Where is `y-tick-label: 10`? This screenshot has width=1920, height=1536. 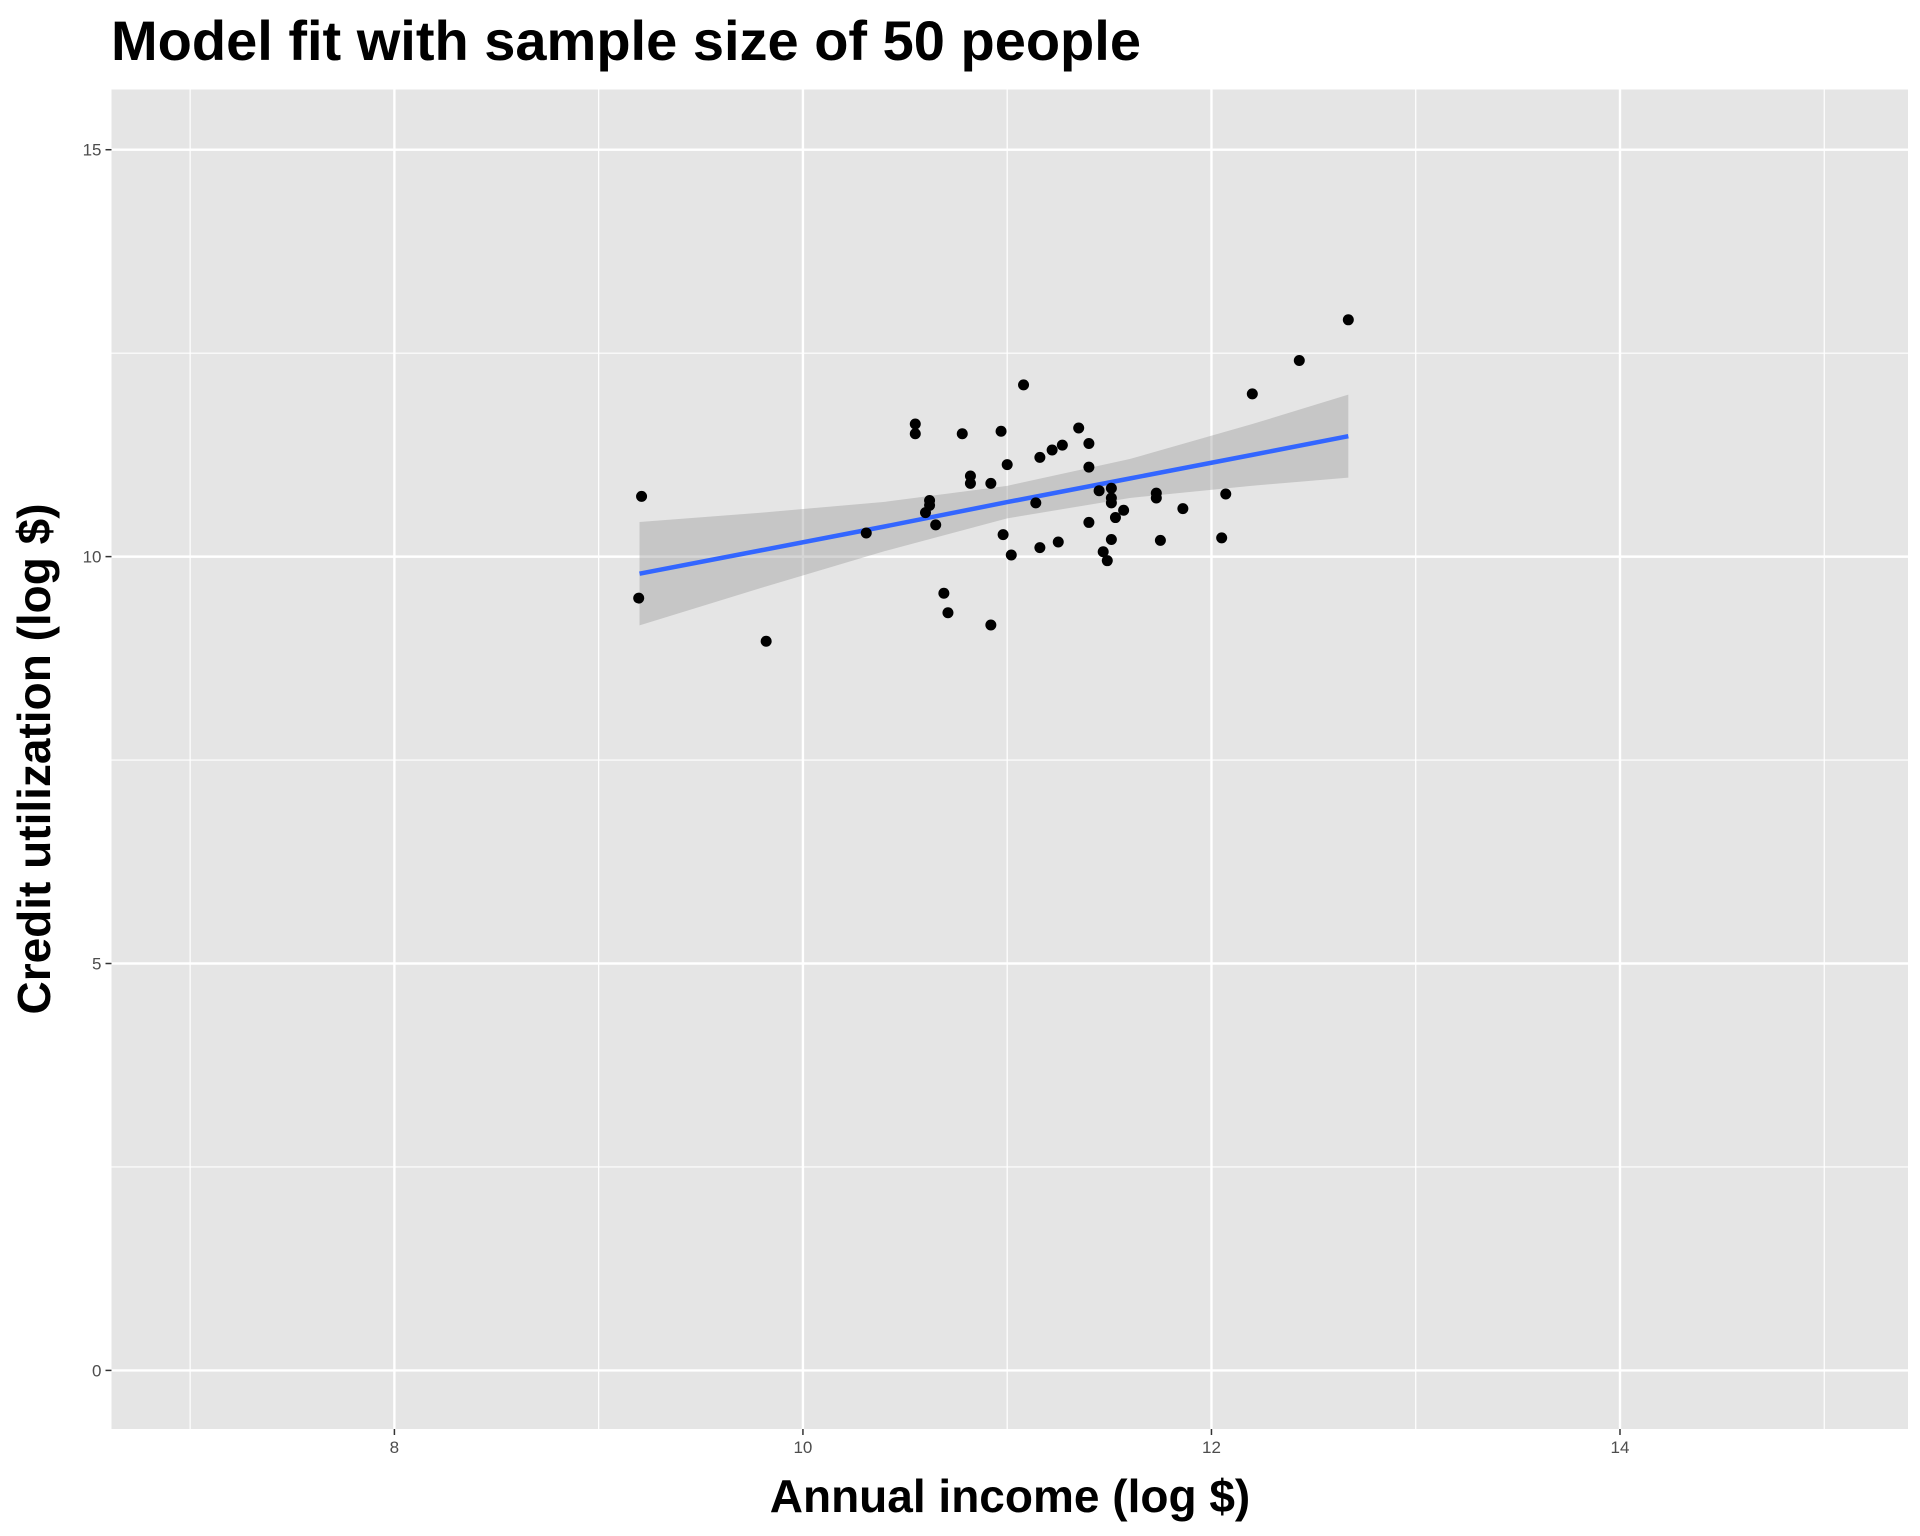 y-tick-label: 10 is located at coordinates (92, 557).